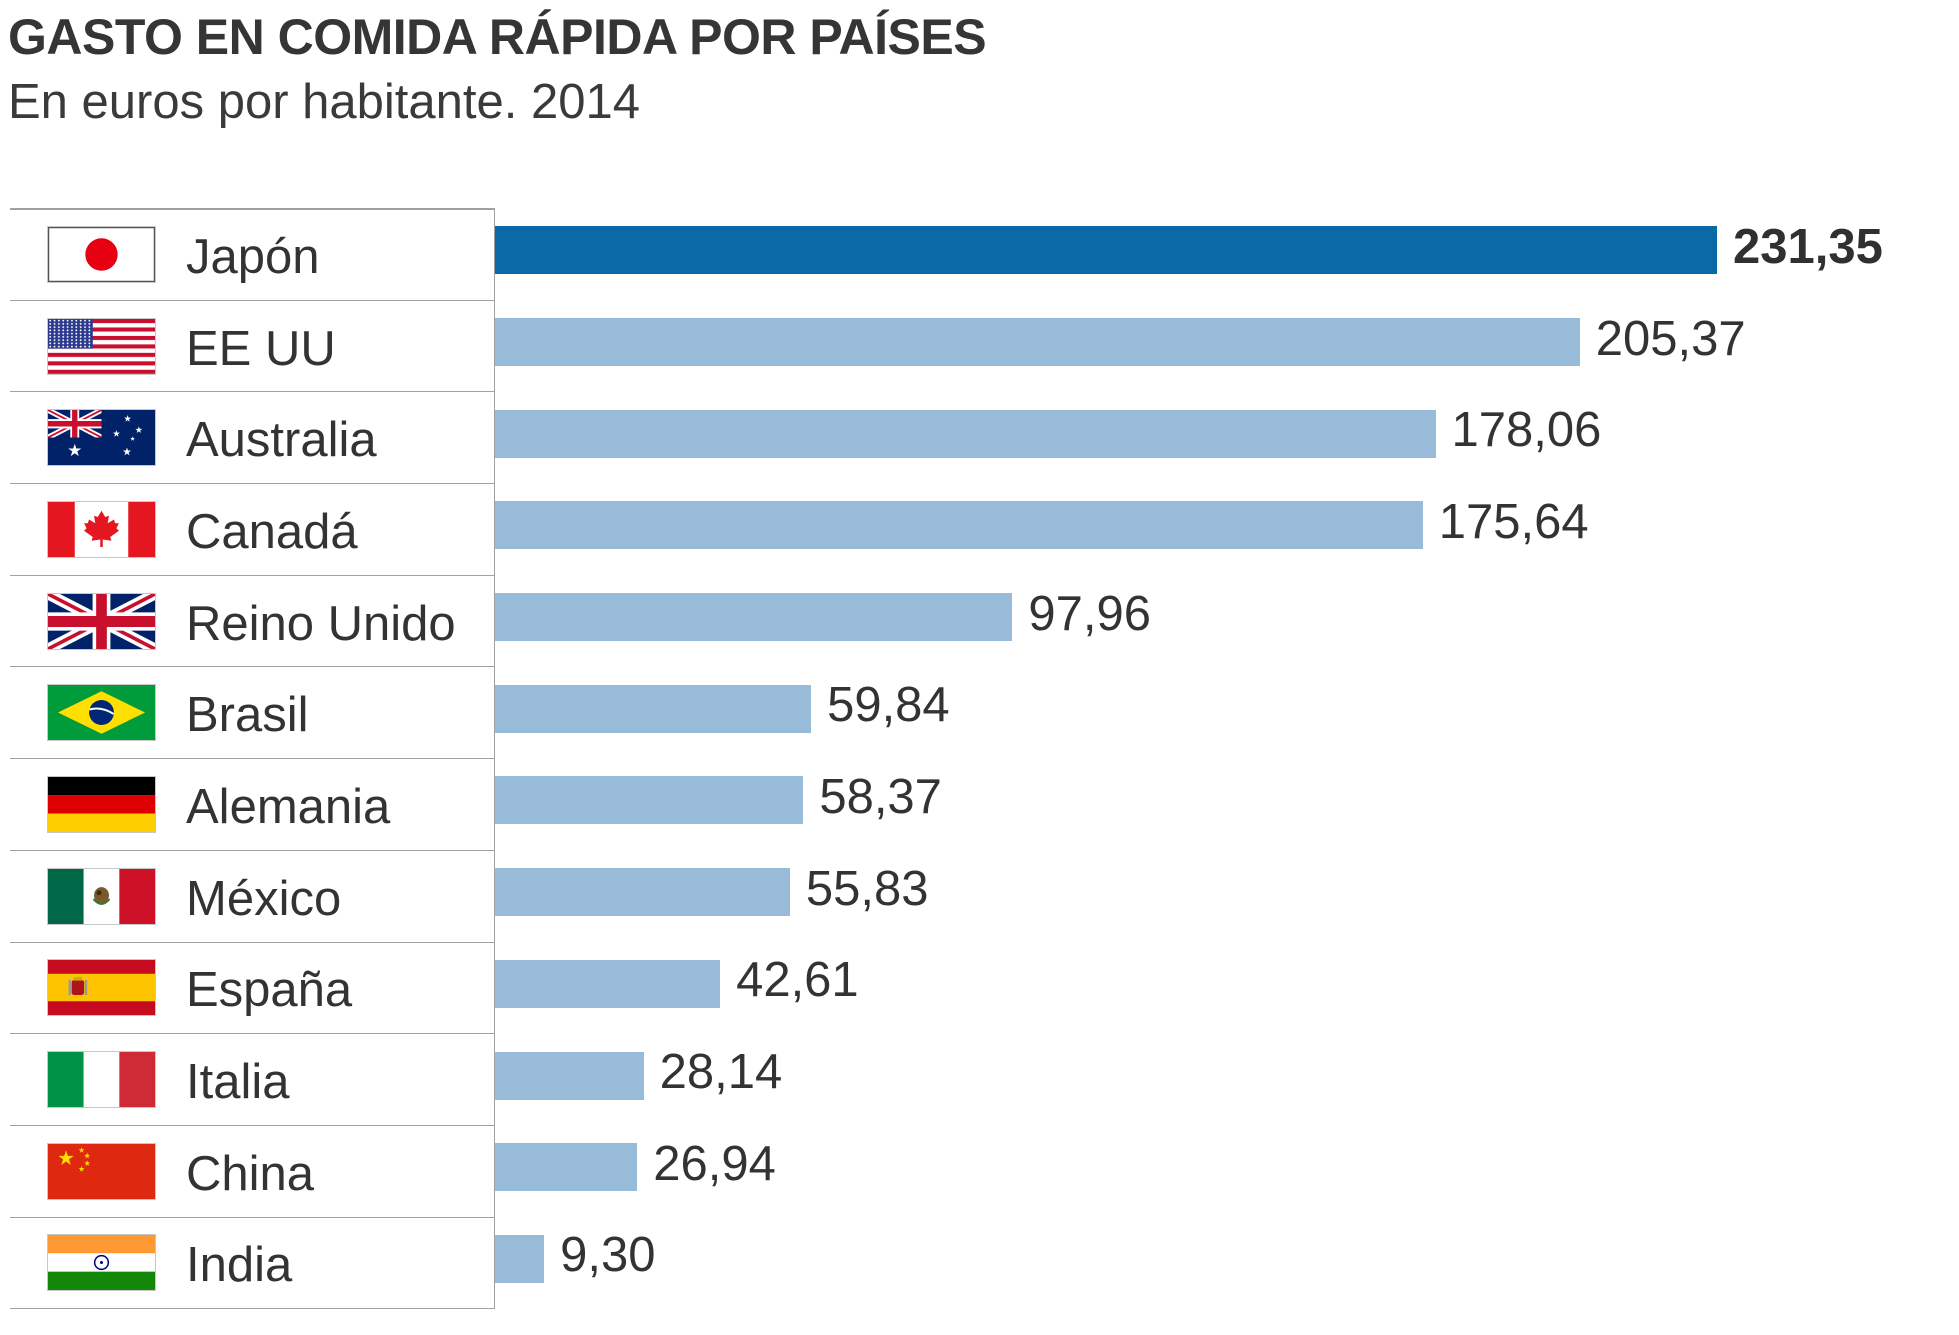 This screenshot has width=1959, height=1335. What do you see at coordinates (1222, 622) in the screenshot?
I see `bar-cell: 97,96` at bounding box center [1222, 622].